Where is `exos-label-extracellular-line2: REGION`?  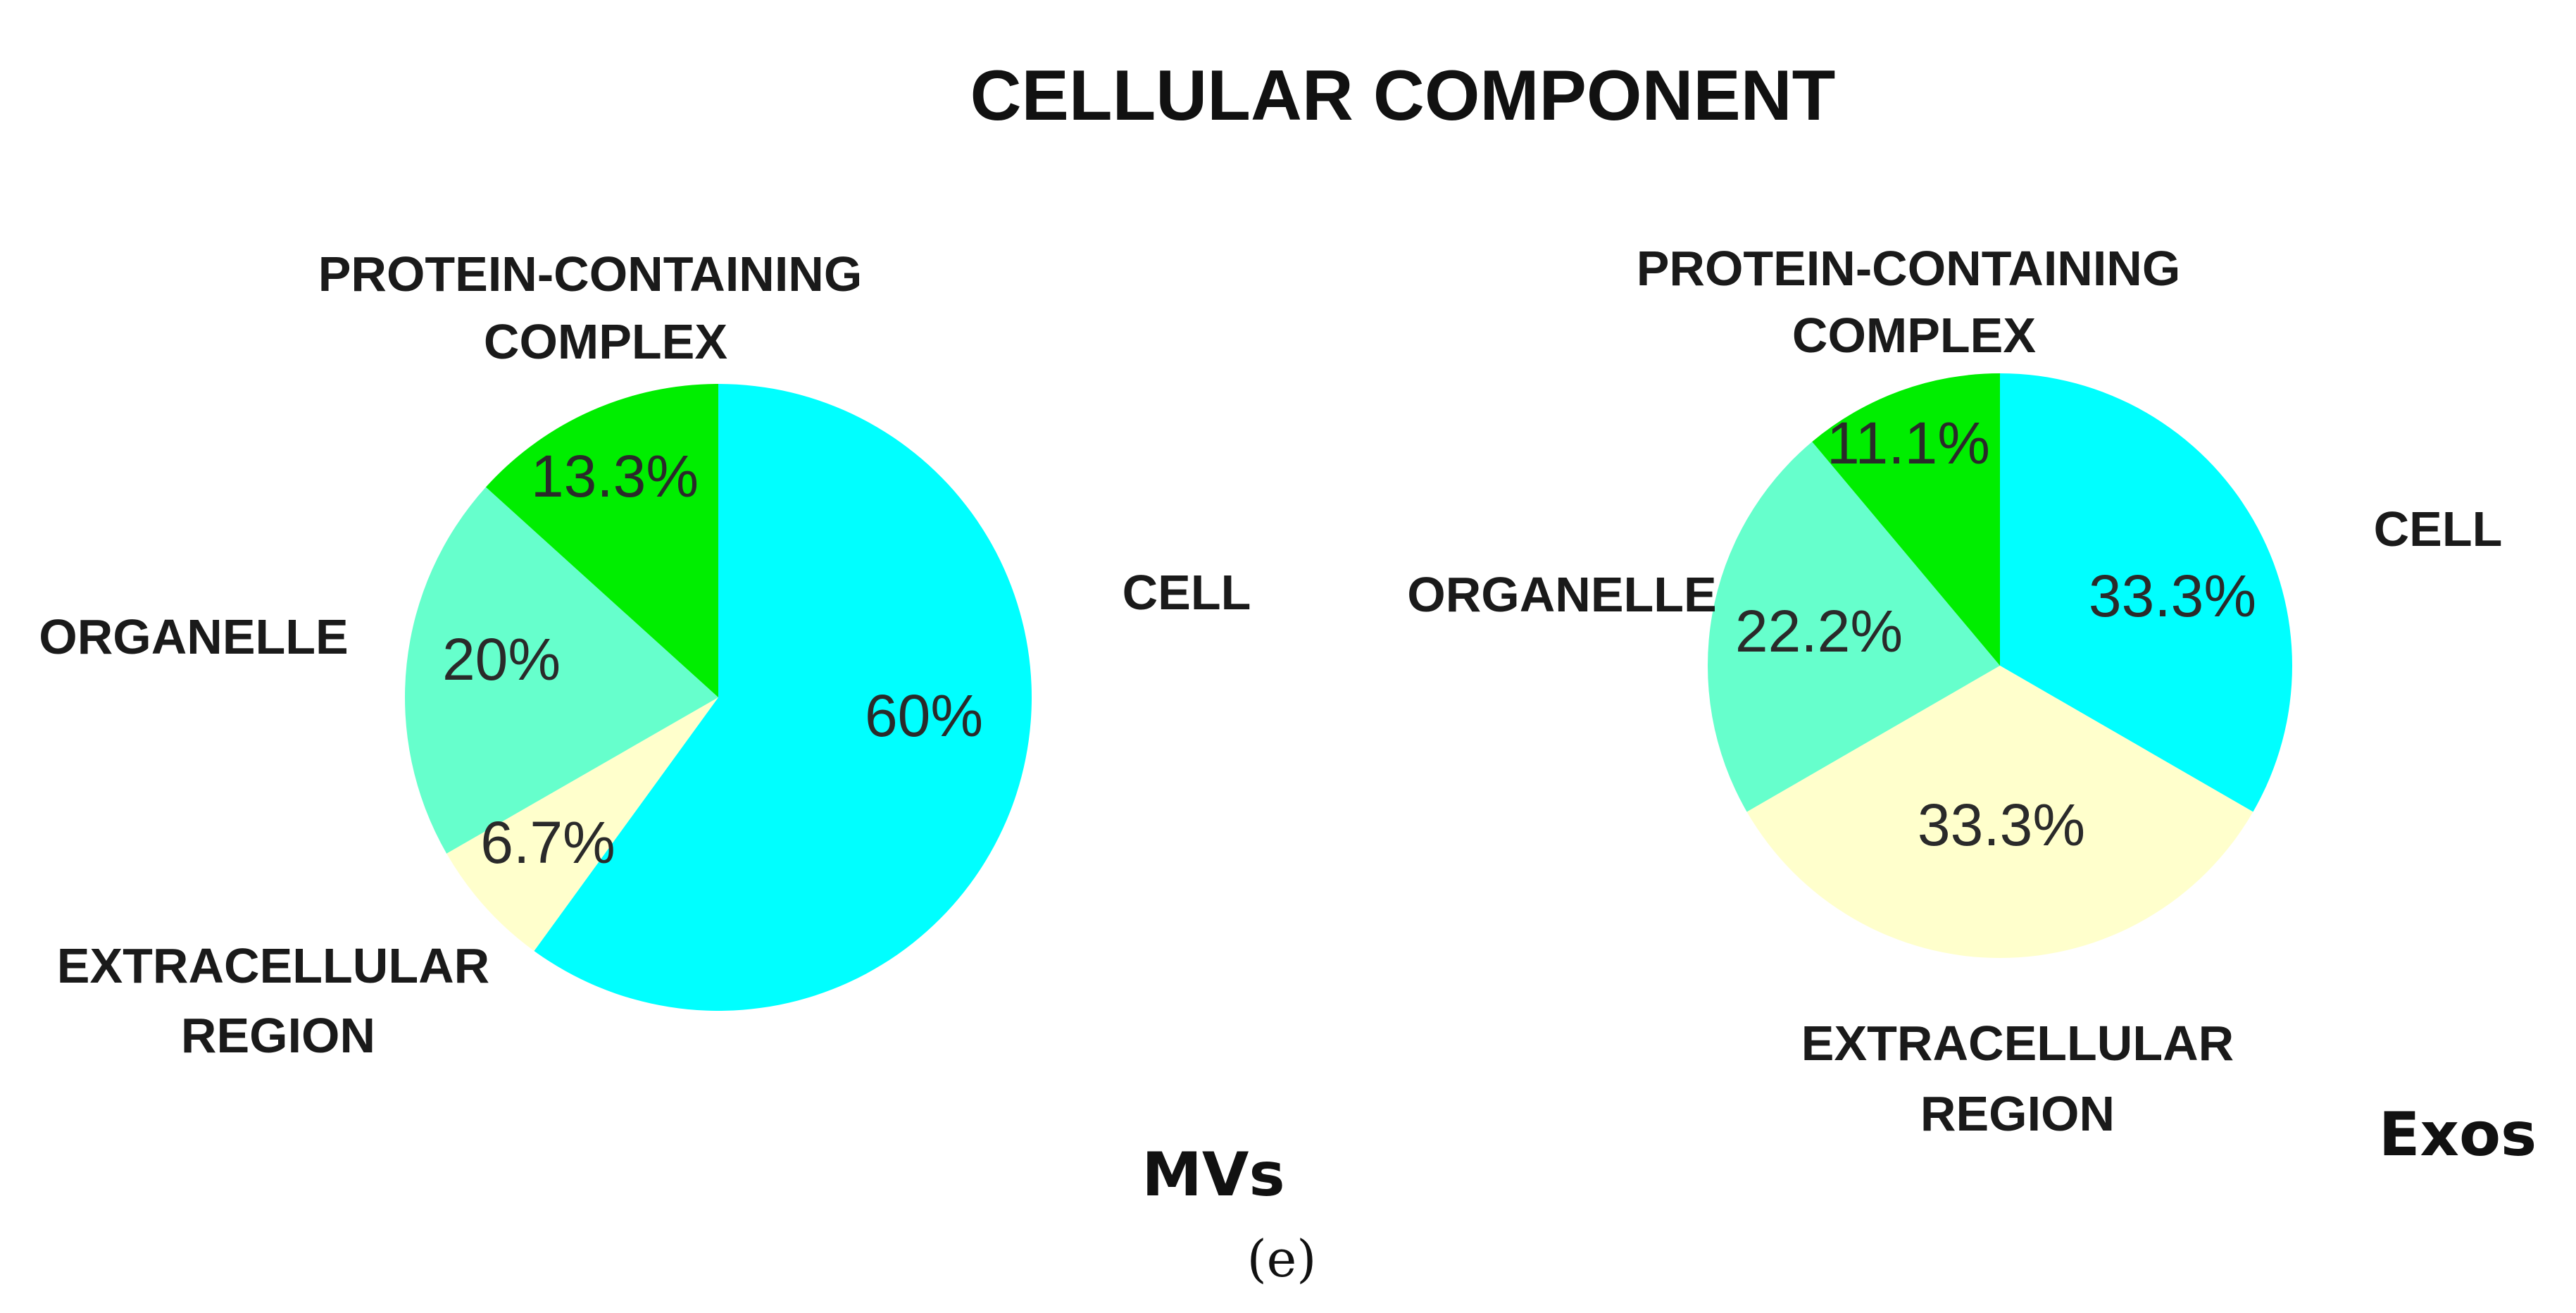 exos-label-extracellular-line2: REGION is located at coordinates (2017, 1113).